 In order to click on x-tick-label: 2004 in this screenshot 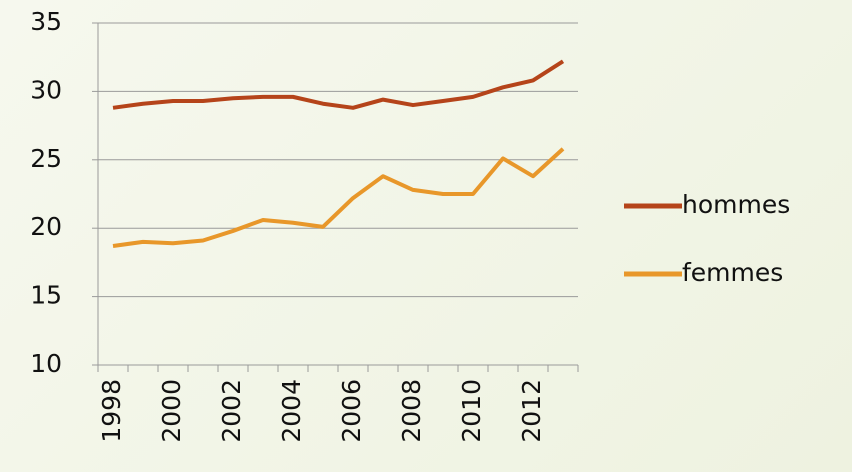, I will do `click(291, 411)`.